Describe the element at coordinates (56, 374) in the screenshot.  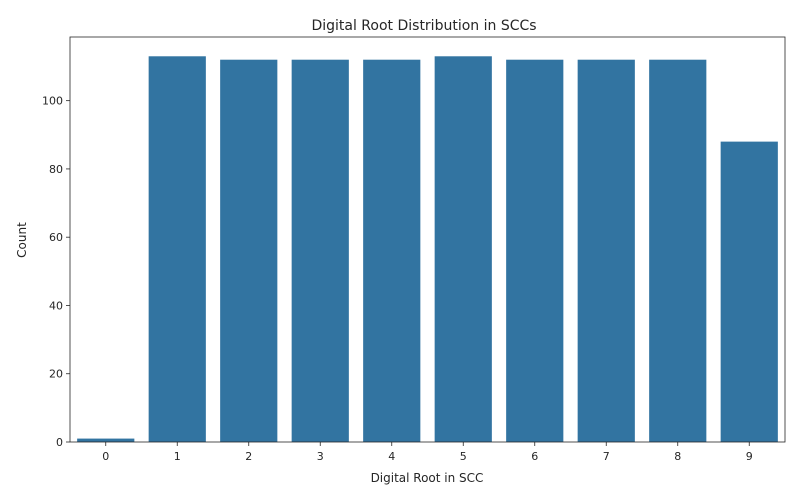
I see `y-tick-label: 20` at that location.